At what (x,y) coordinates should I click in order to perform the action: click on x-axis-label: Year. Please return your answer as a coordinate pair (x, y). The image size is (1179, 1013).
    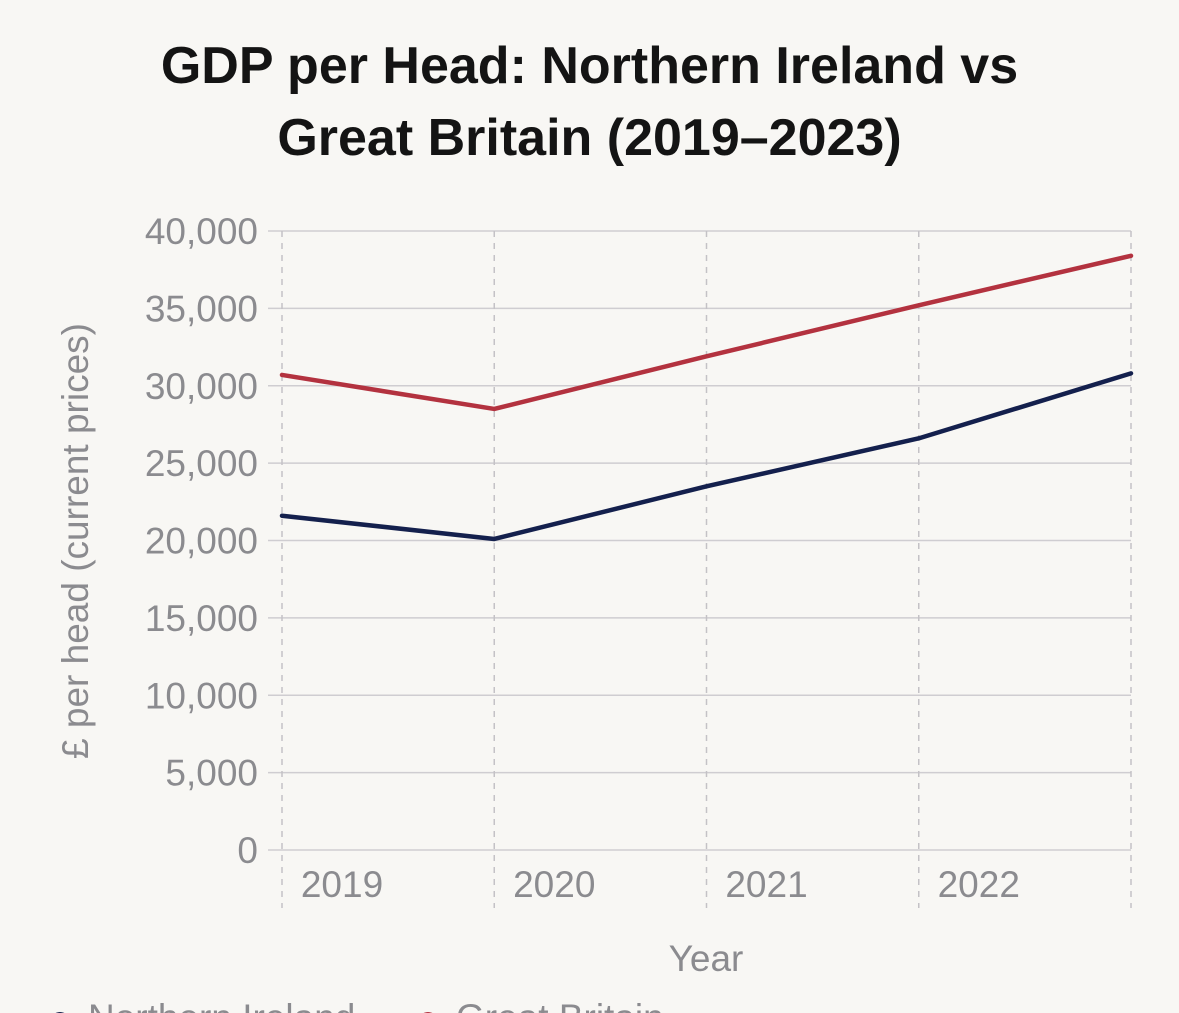
    Looking at the image, I should click on (706, 958).